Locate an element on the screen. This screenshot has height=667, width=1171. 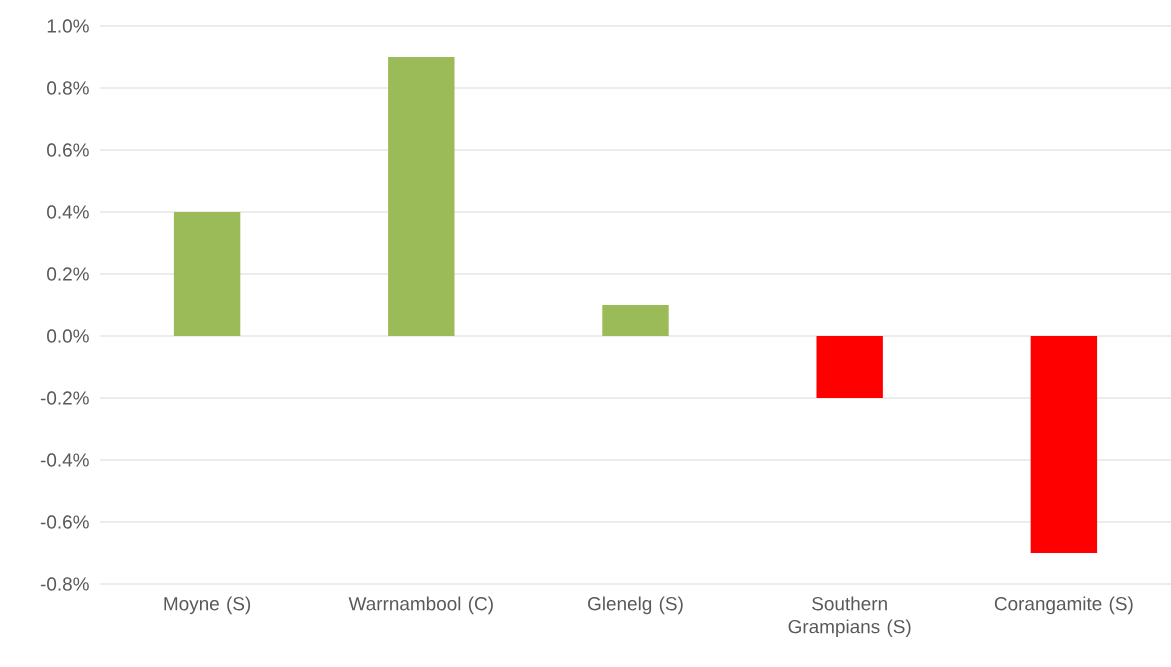
y-tick-label: -0.8% is located at coordinates (64, 584).